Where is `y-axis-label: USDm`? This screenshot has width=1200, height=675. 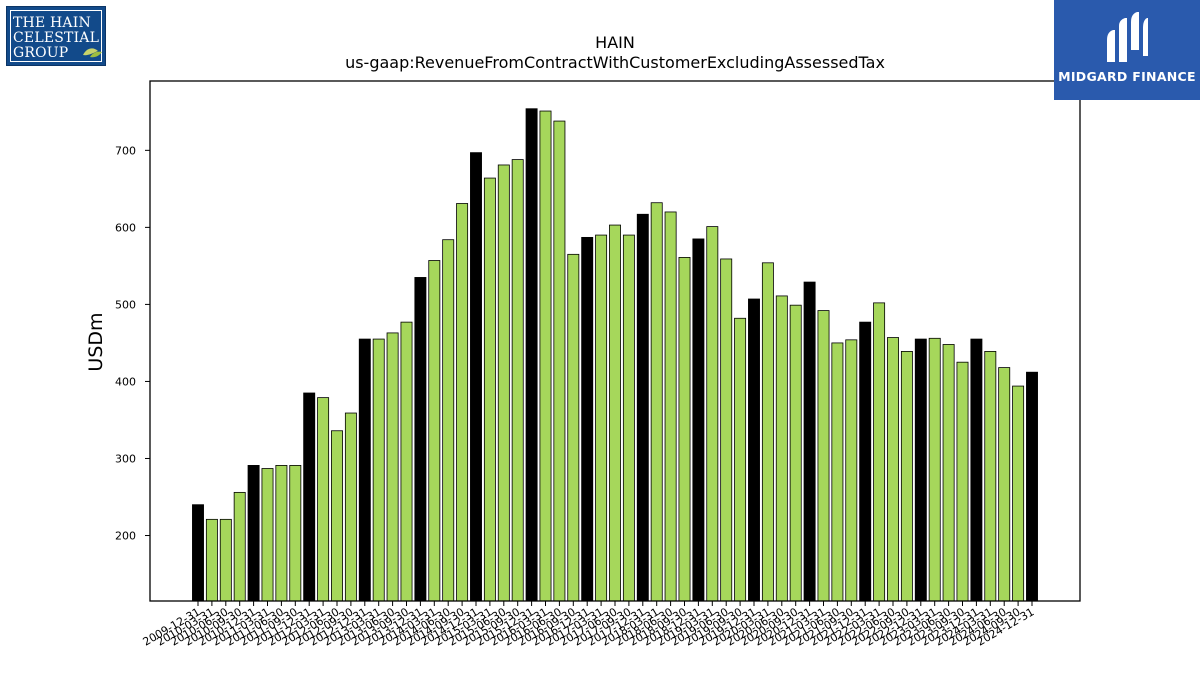
y-axis-label: USDm is located at coordinates (96, 341).